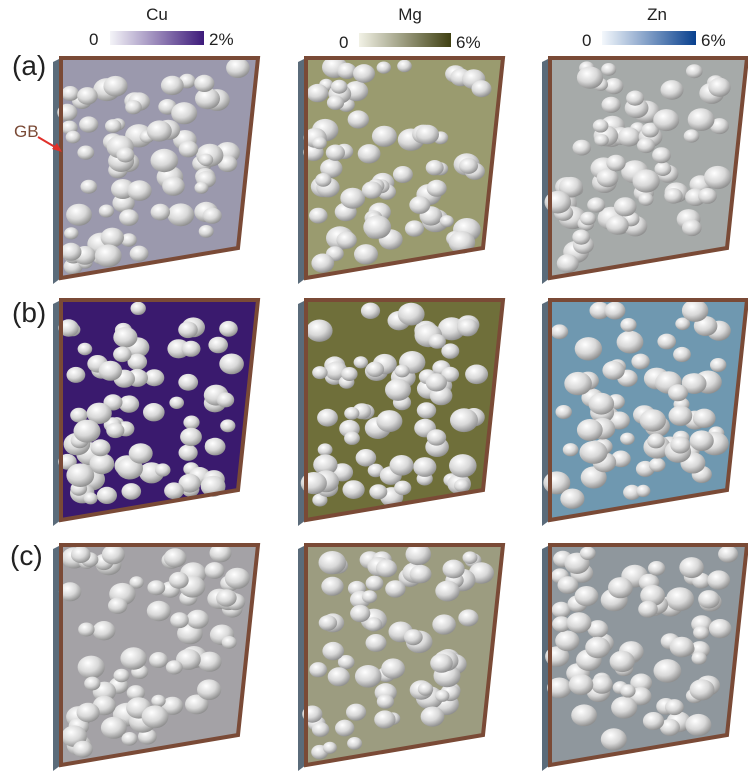  What do you see at coordinates (26, 131) in the screenshot?
I see `grain-boundary-label: GB` at bounding box center [26, 131].